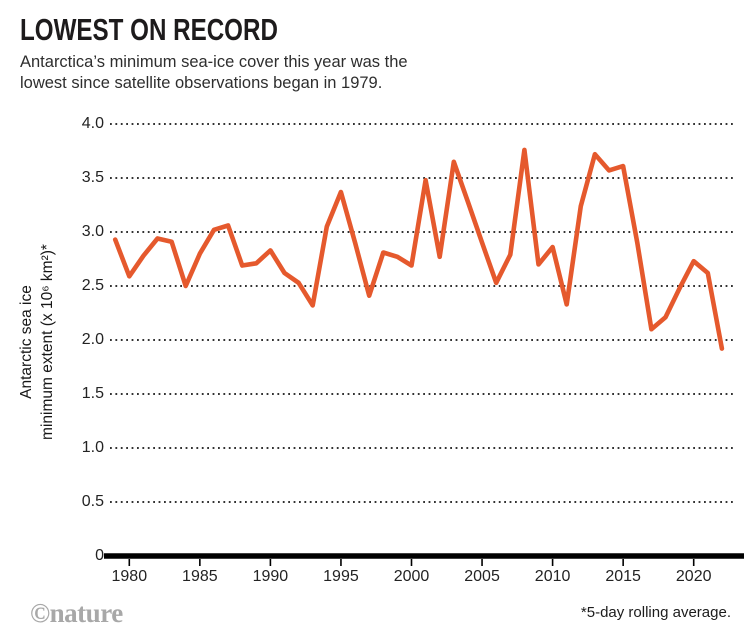 The width and height of the screenshot is (751, 640). I want to click on y-tick-label: 0.5, so click(92, 501).